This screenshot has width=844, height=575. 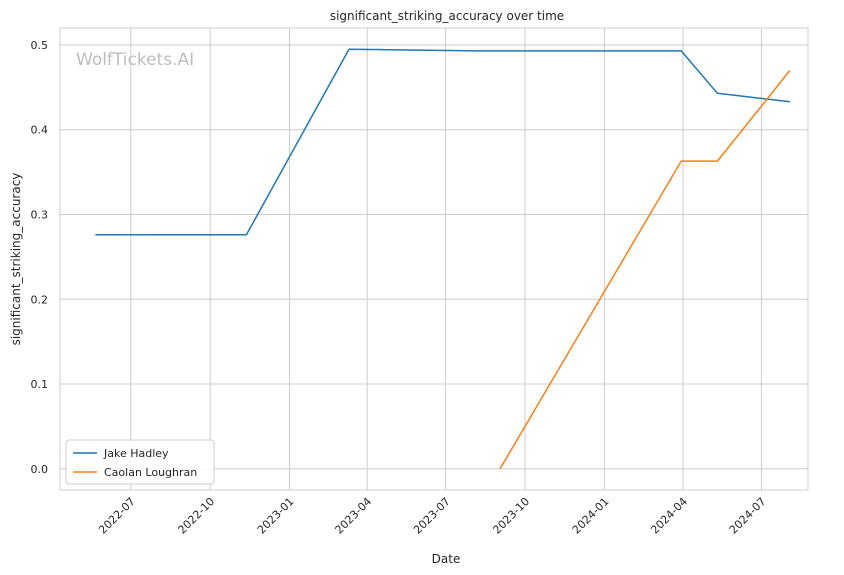 I want to click on x-tick-label: 2024-04, so click(x=669, y=516).